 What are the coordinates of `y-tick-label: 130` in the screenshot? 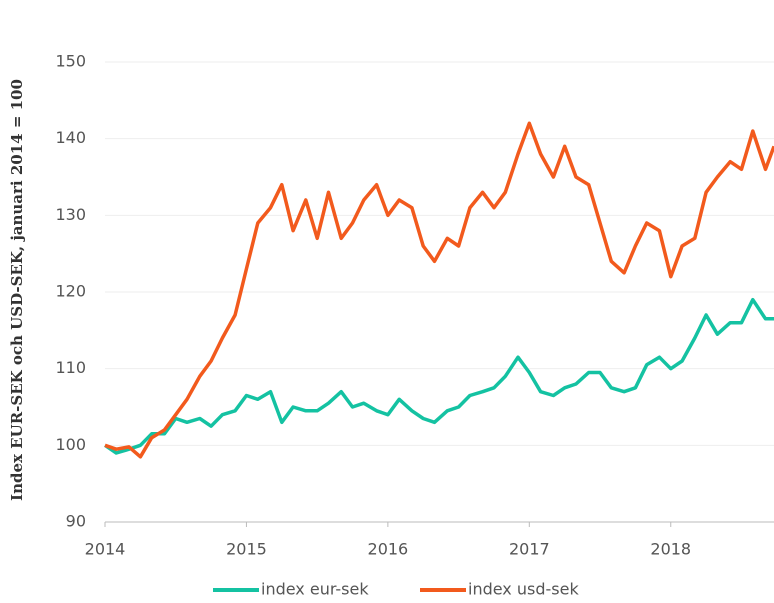 It's located at (70, 214).